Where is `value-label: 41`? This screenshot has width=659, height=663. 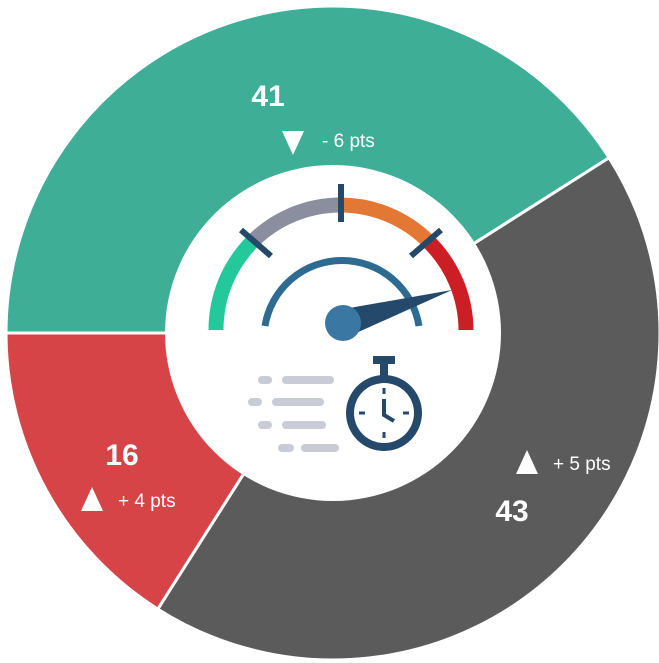 value-label: 41 is located at coordinates (267, 96).